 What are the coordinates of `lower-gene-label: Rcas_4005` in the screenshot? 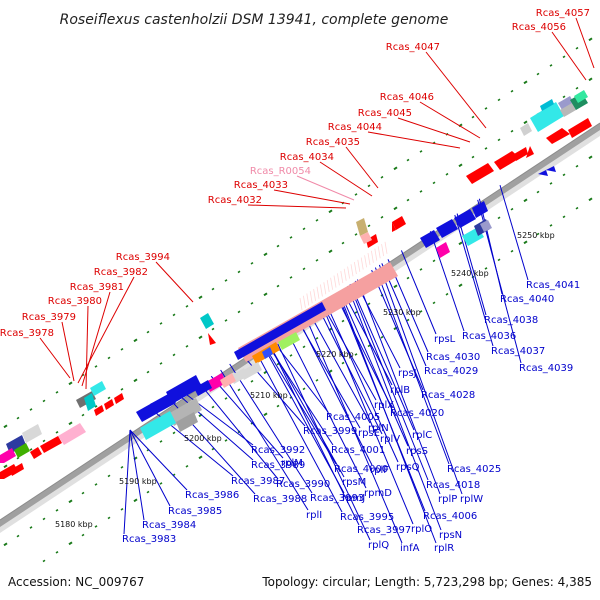 It's located at (353, 417).